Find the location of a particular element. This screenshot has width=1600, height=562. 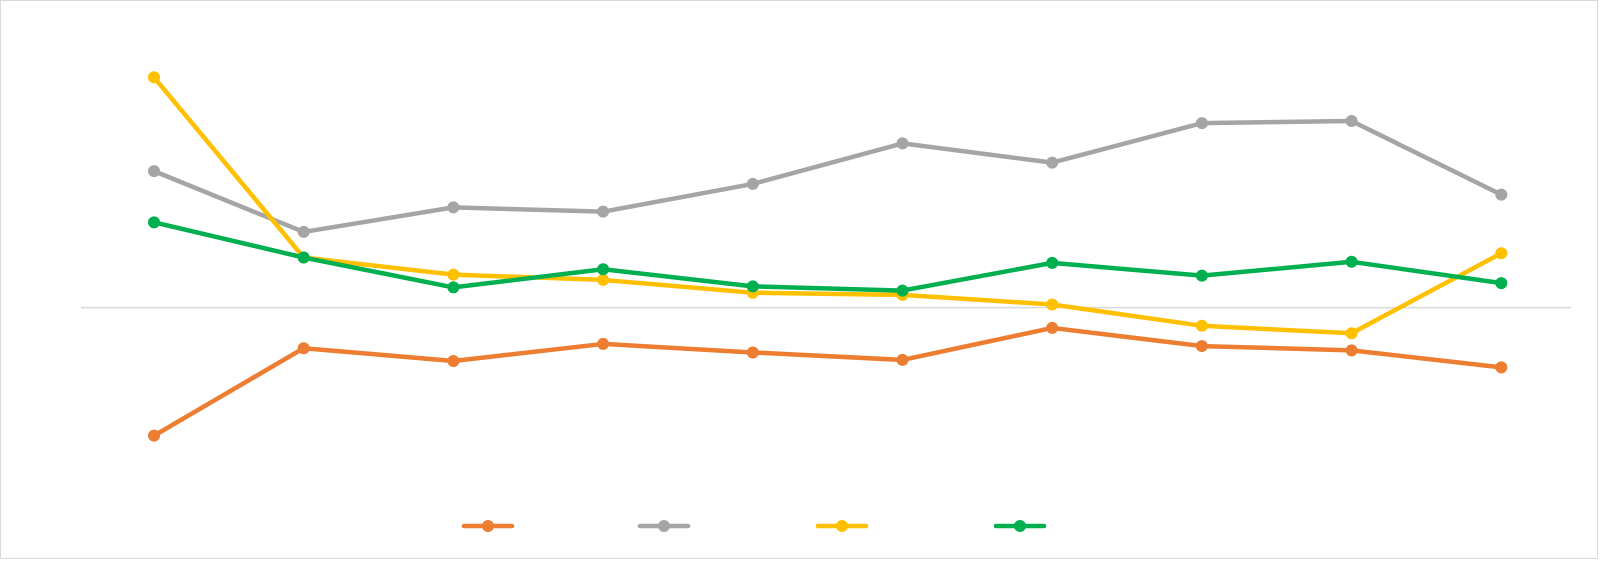

legend is located at coordinates (754, 526).